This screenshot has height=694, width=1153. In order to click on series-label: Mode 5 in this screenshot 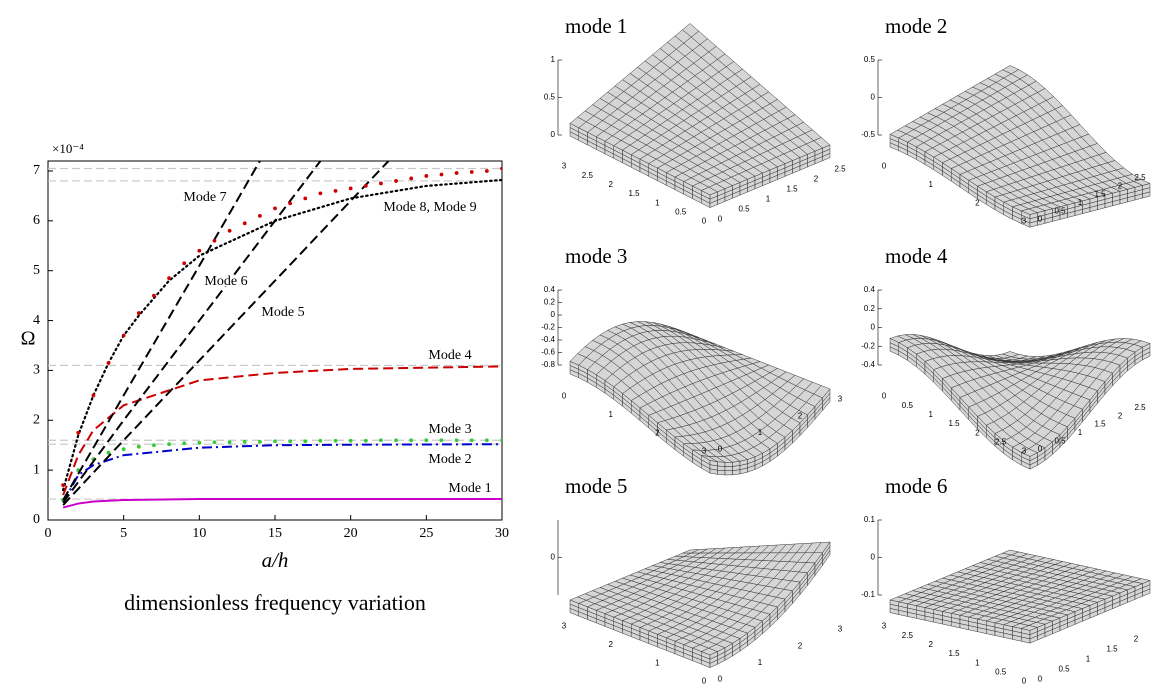, I will do `click(282, 312)`.